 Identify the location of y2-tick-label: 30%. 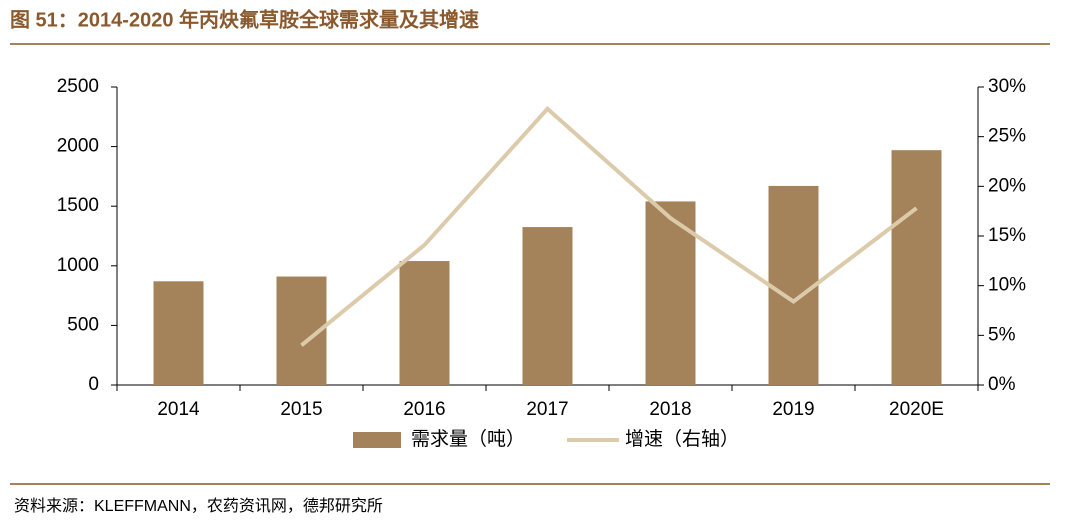
(1007, 86).